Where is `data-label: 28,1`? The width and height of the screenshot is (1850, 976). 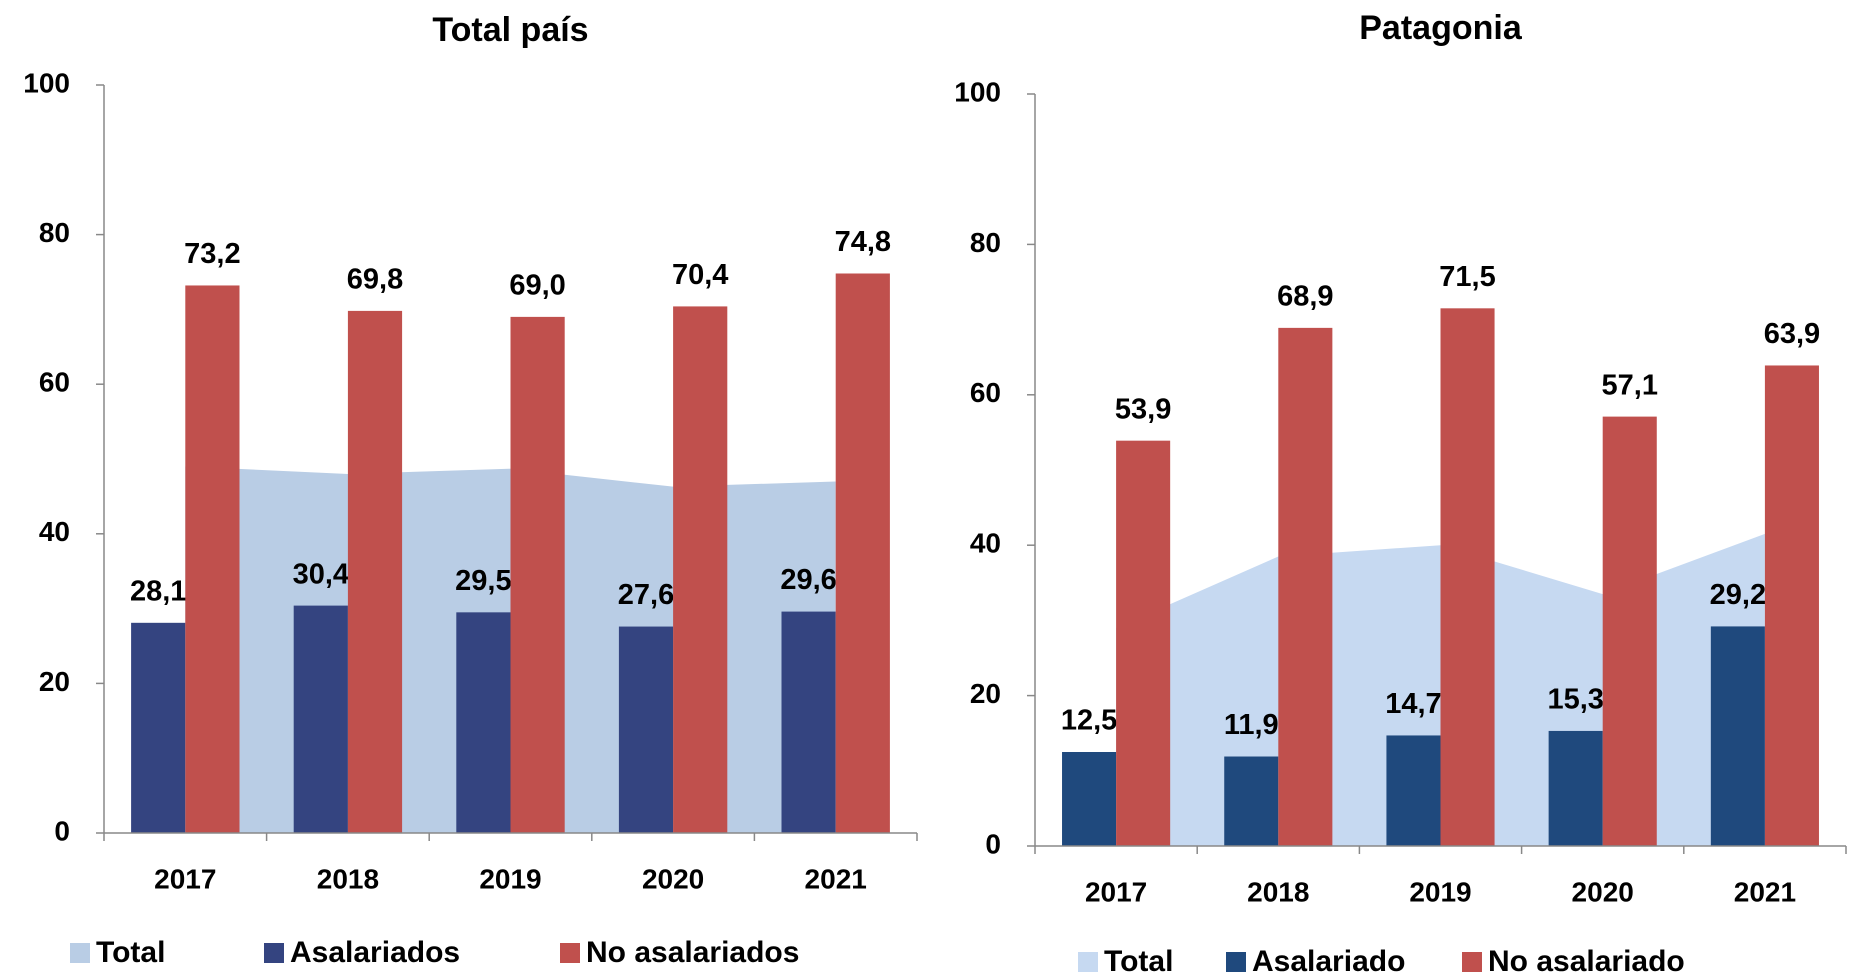
data-label: 28,1 is located at coordinates (158, 591).